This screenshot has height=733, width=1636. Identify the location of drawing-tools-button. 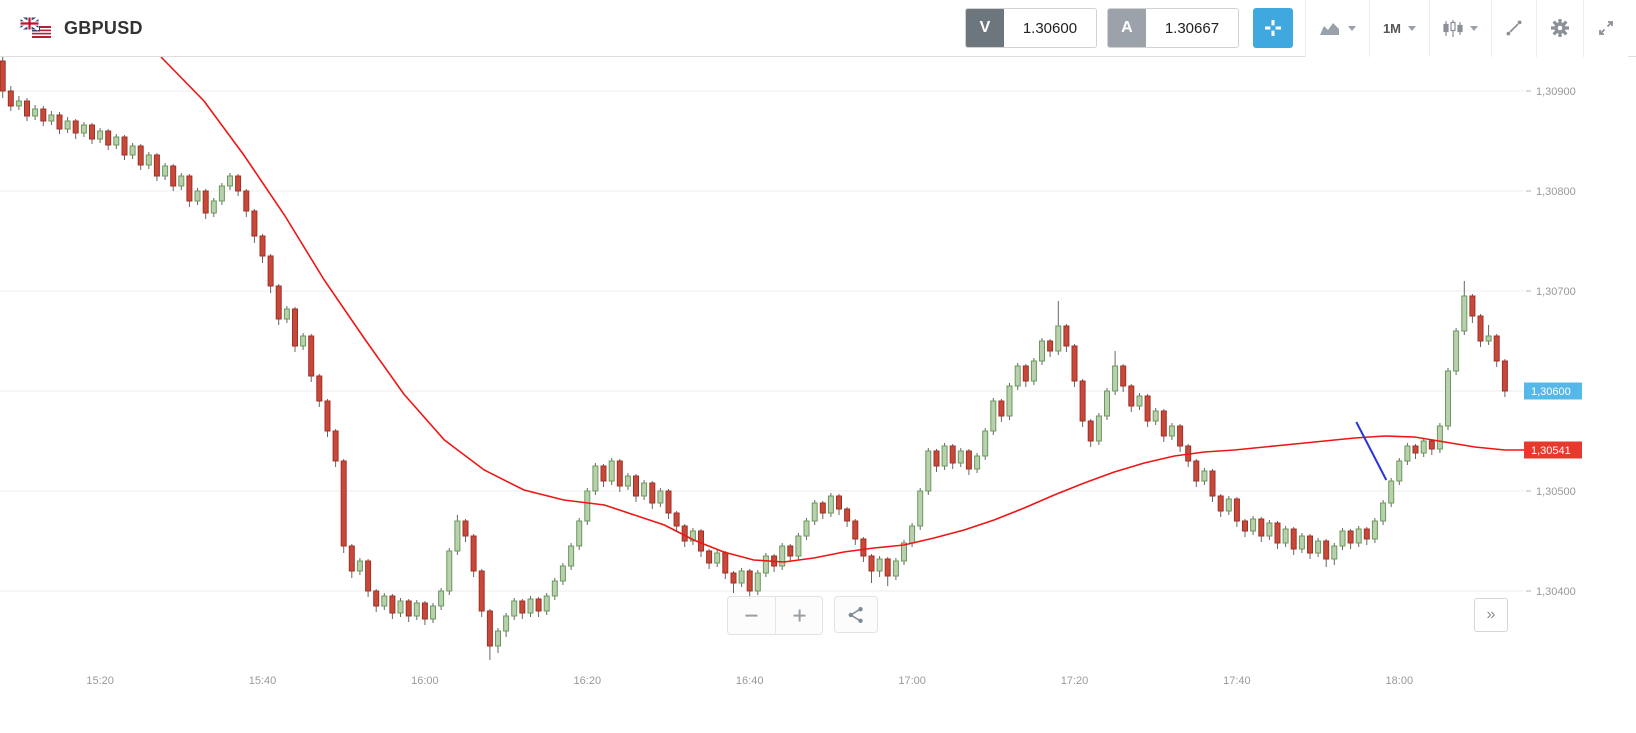
(1513, 28).